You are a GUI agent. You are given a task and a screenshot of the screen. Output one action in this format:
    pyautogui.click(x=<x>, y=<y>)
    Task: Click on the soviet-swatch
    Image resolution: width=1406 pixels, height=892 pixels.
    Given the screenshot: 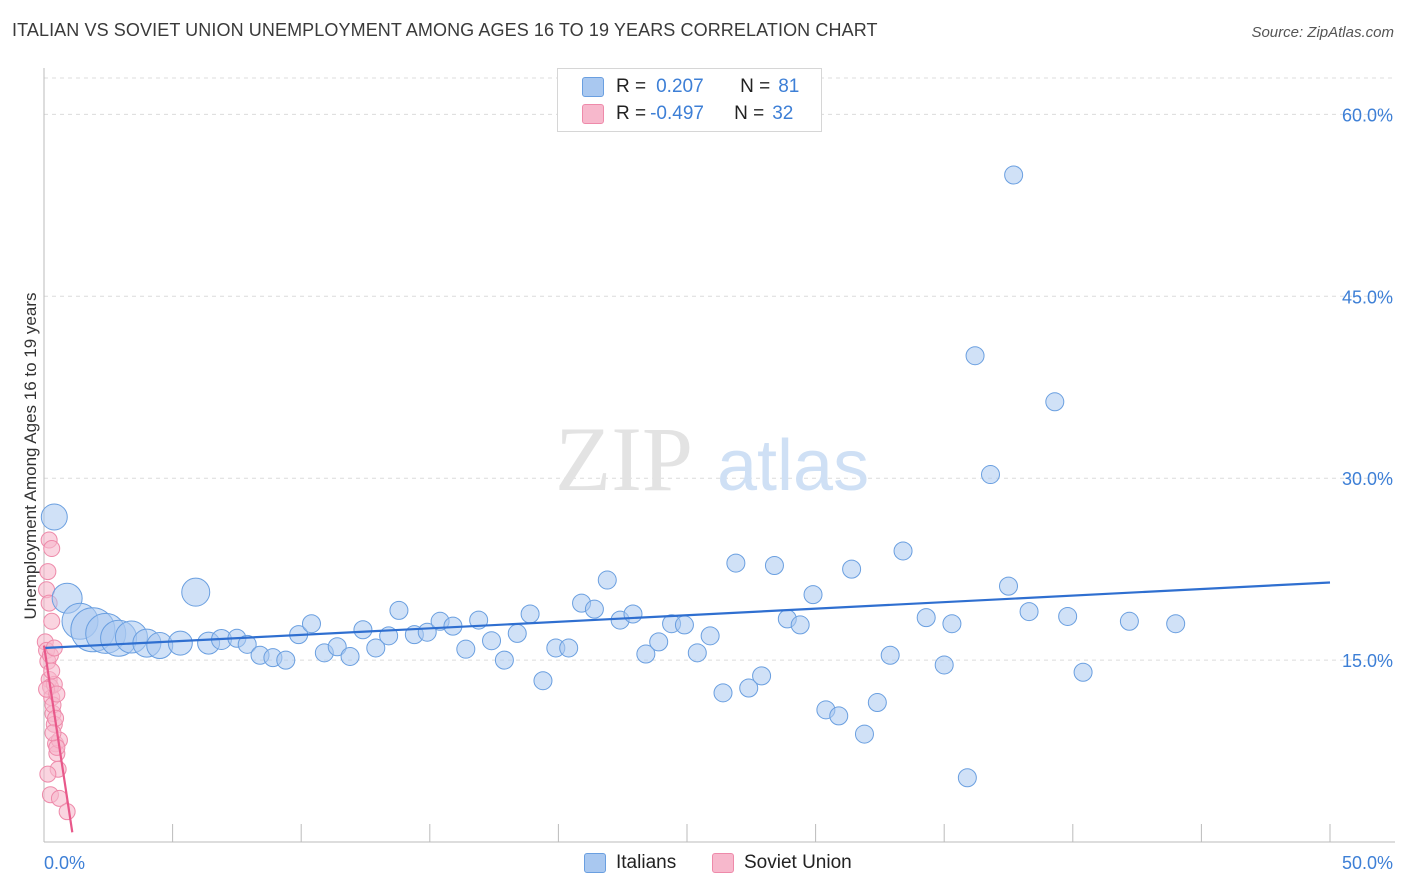 What is the action you would take?
    pyautogui.click(x=723, y=863)
    